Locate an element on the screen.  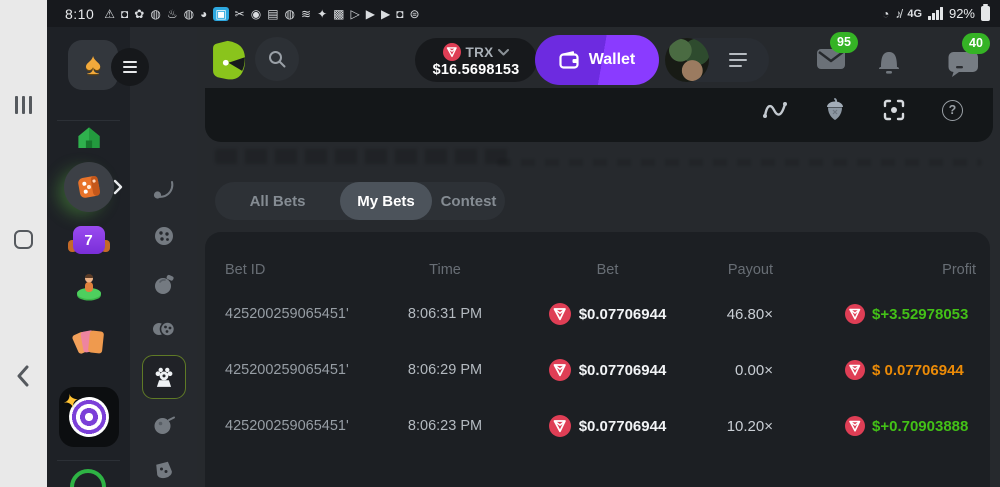
payout-multiplier: 10.20× is located at coordinates (749, 426).